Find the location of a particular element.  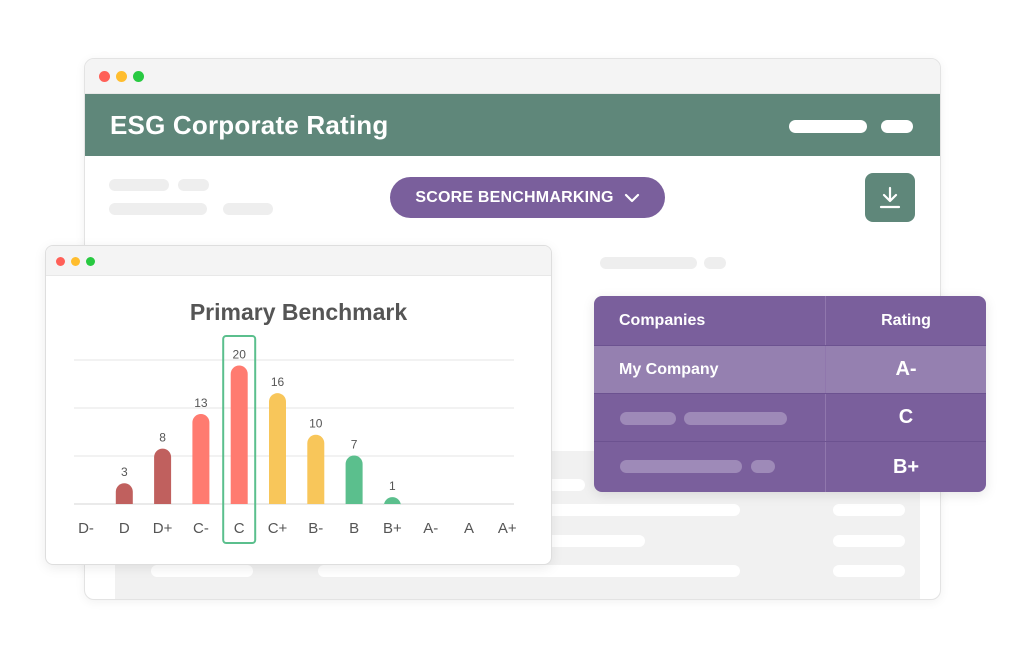

x-tick-label-A+: A+ is located at coordinates (507, 528).